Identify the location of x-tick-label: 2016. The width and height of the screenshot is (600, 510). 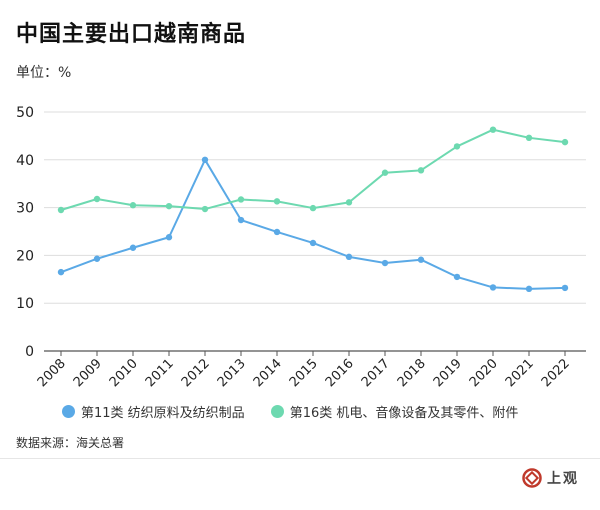
(340, 373).